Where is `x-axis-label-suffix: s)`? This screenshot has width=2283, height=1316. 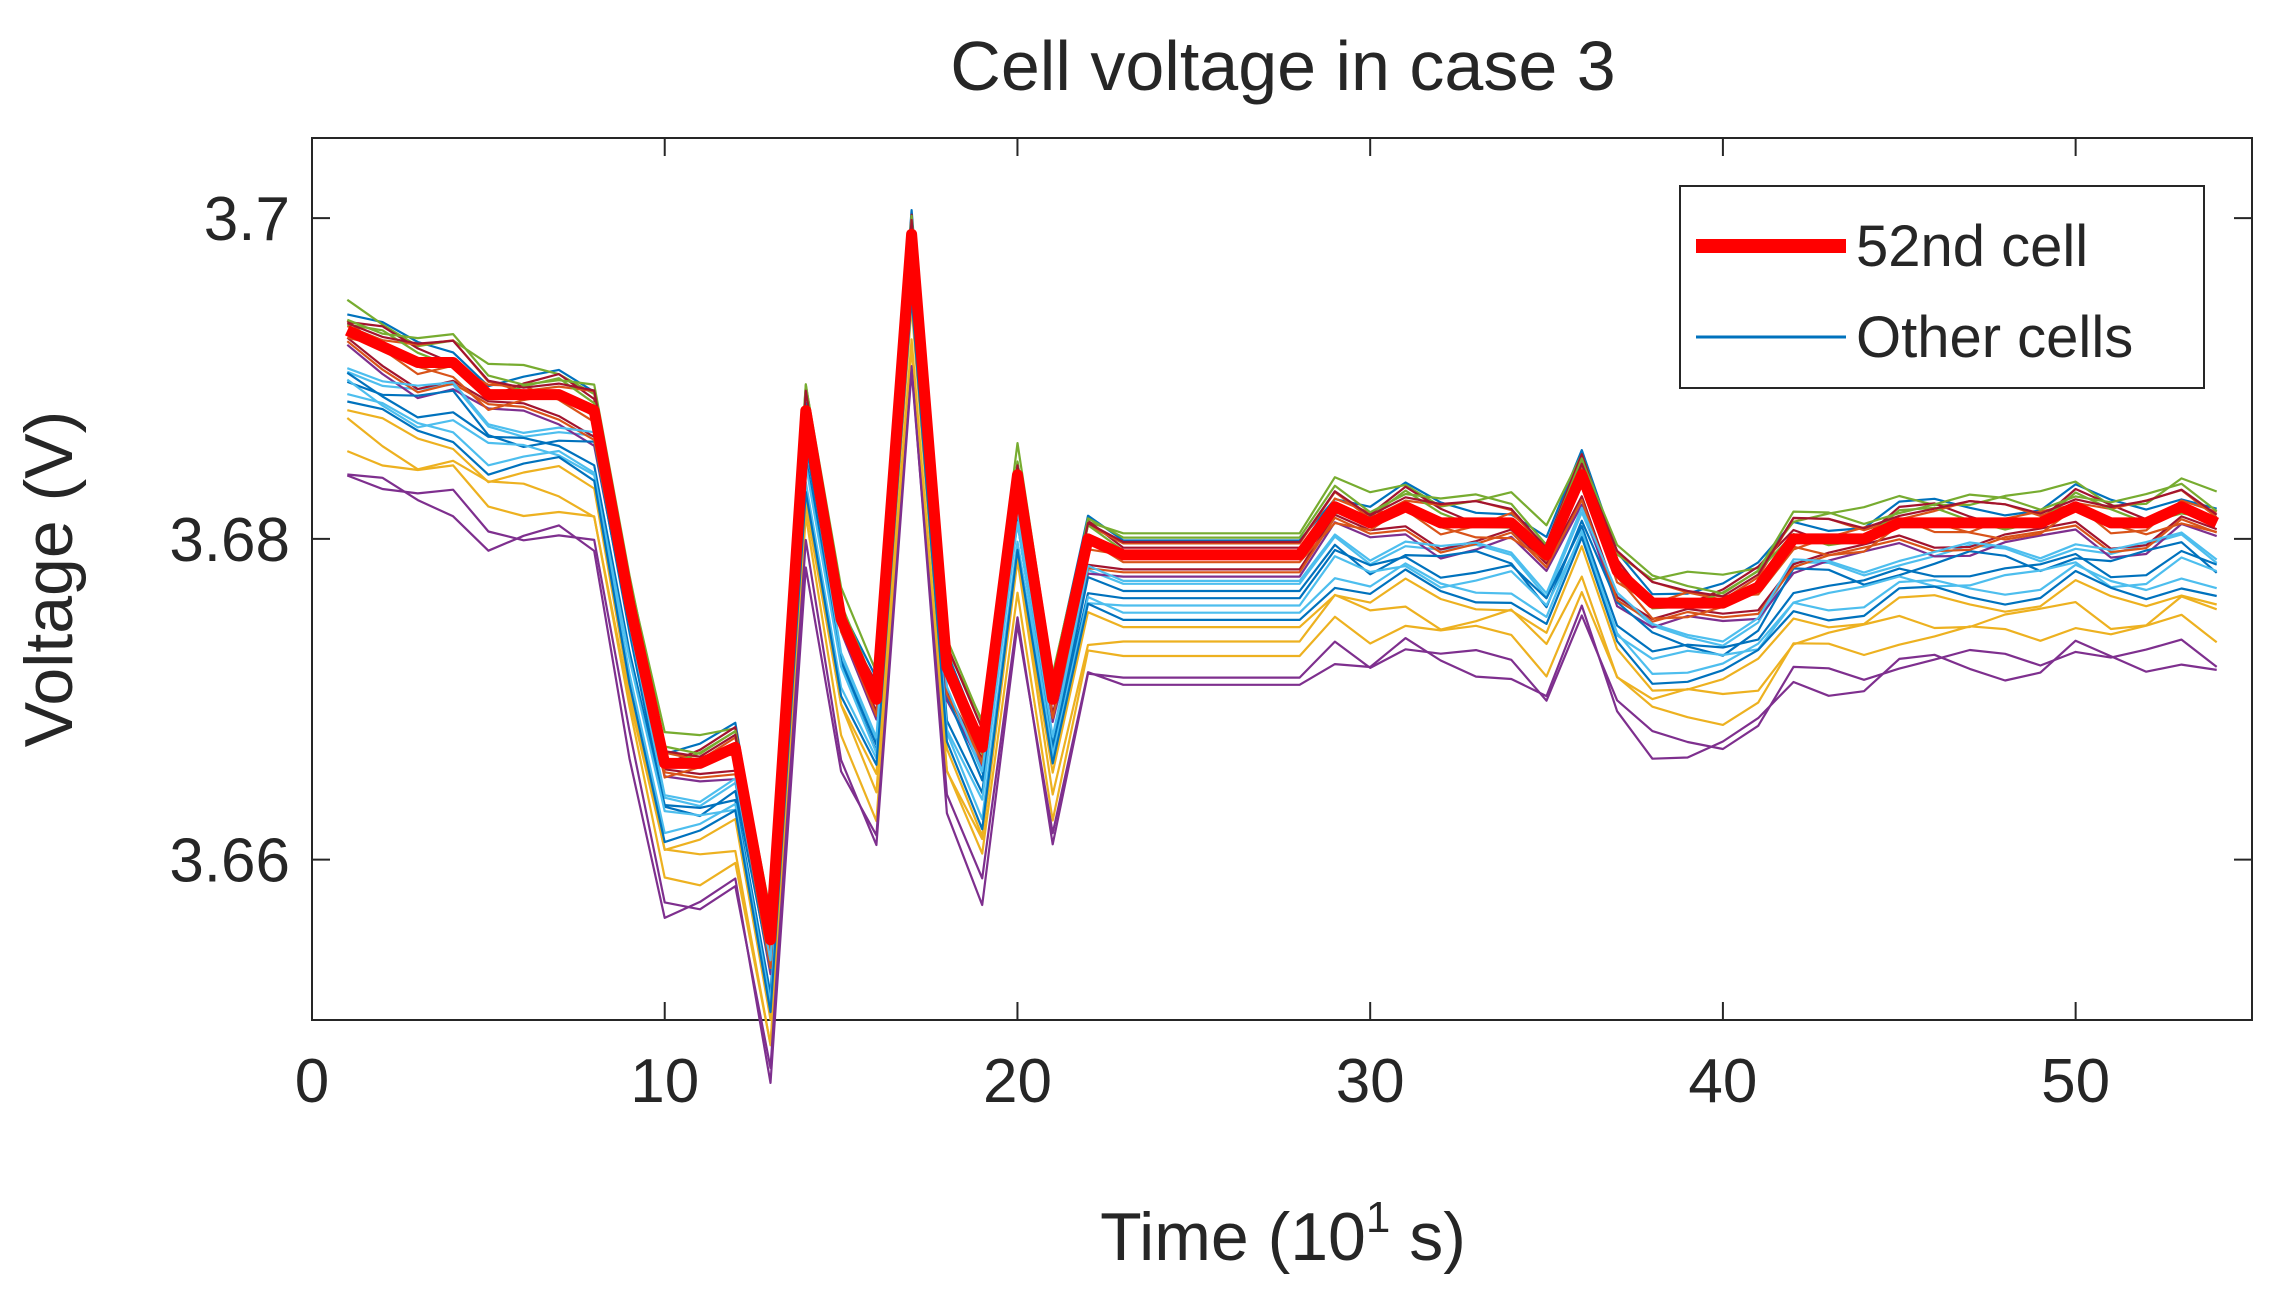 x-axis-label-suffix: s) is located at coordinates (1428, 1237).